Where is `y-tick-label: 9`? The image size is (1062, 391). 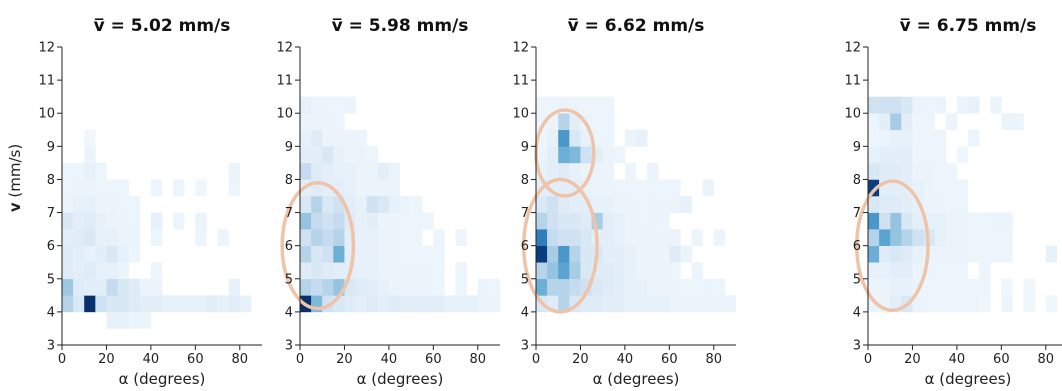 y-tick-label: 9 is located at coordinates (51, 147).